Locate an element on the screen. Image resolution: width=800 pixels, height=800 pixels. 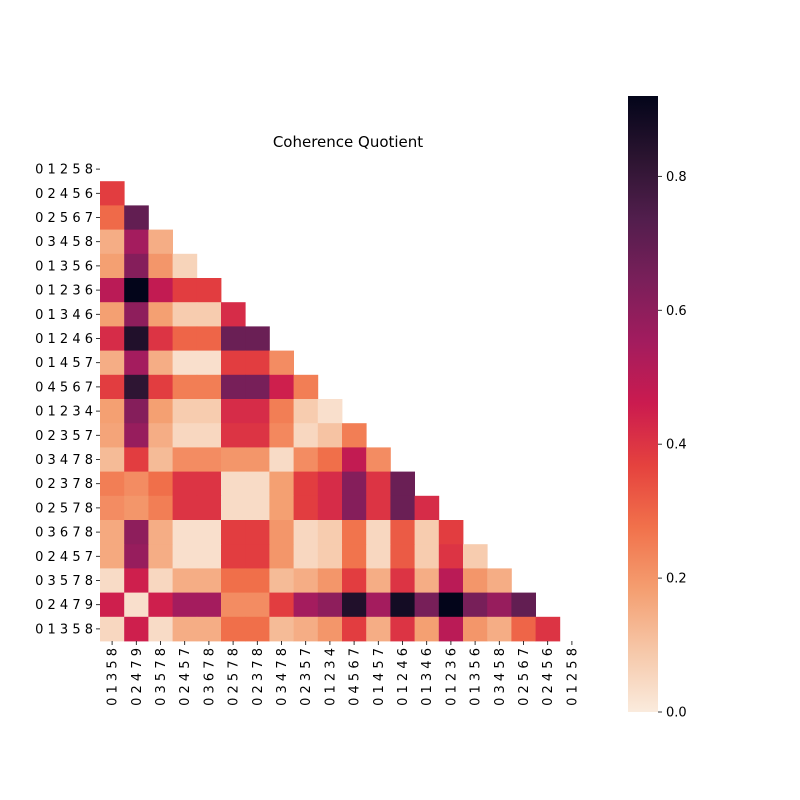
column-tick-label: 0 1 2 3 6 is located at coordinates (451, 677).